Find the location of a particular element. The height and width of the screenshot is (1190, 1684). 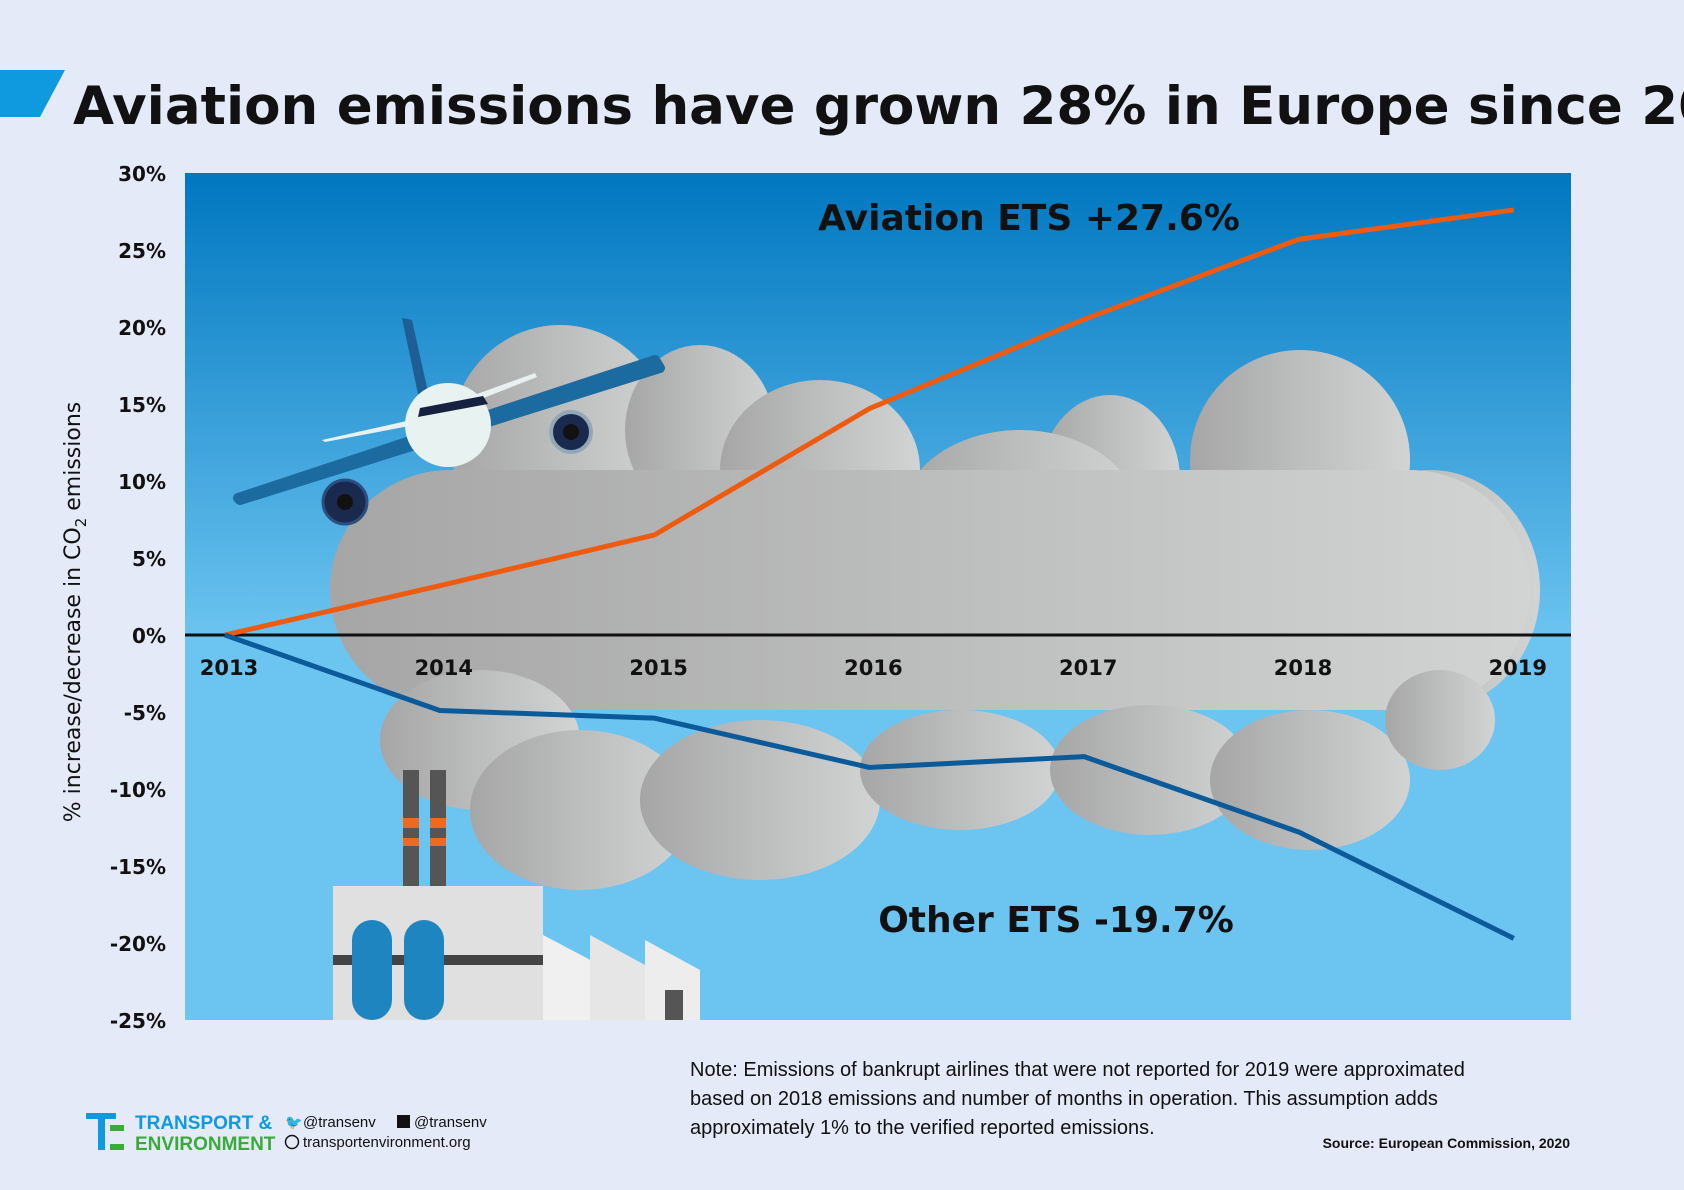

twitter-icon: 🐦 is located at coordinates (293, 1122).